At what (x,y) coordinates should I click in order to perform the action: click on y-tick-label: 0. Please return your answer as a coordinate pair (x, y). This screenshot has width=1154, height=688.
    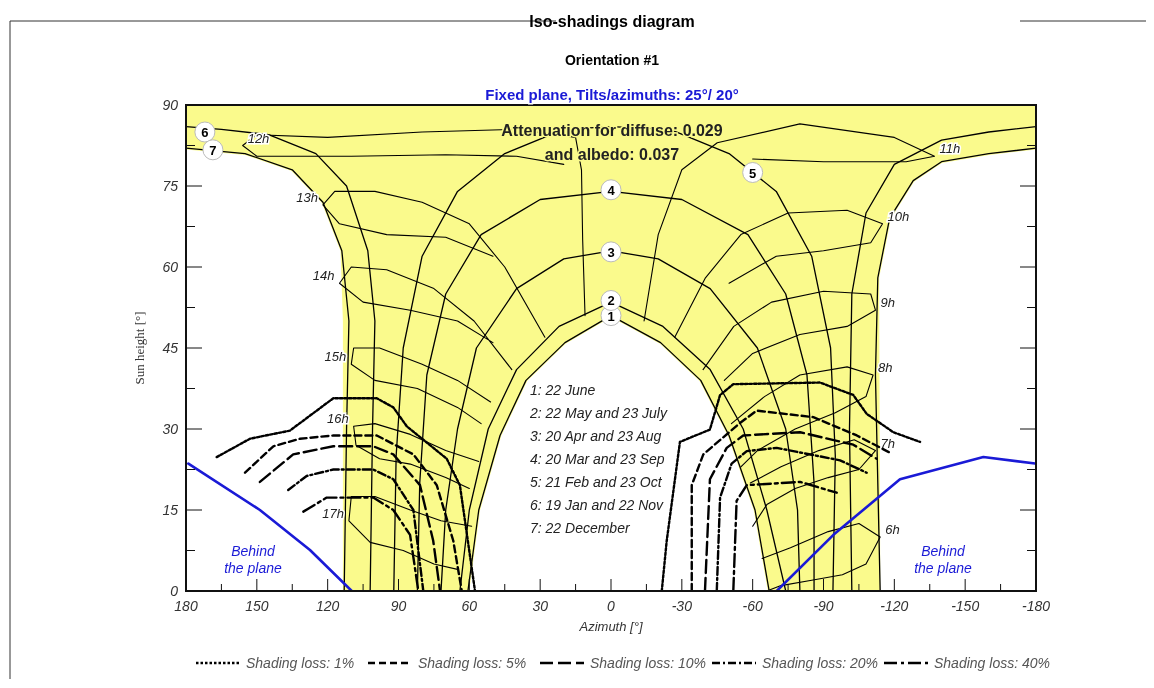
    Looking at the image, I should click on (174, 591).